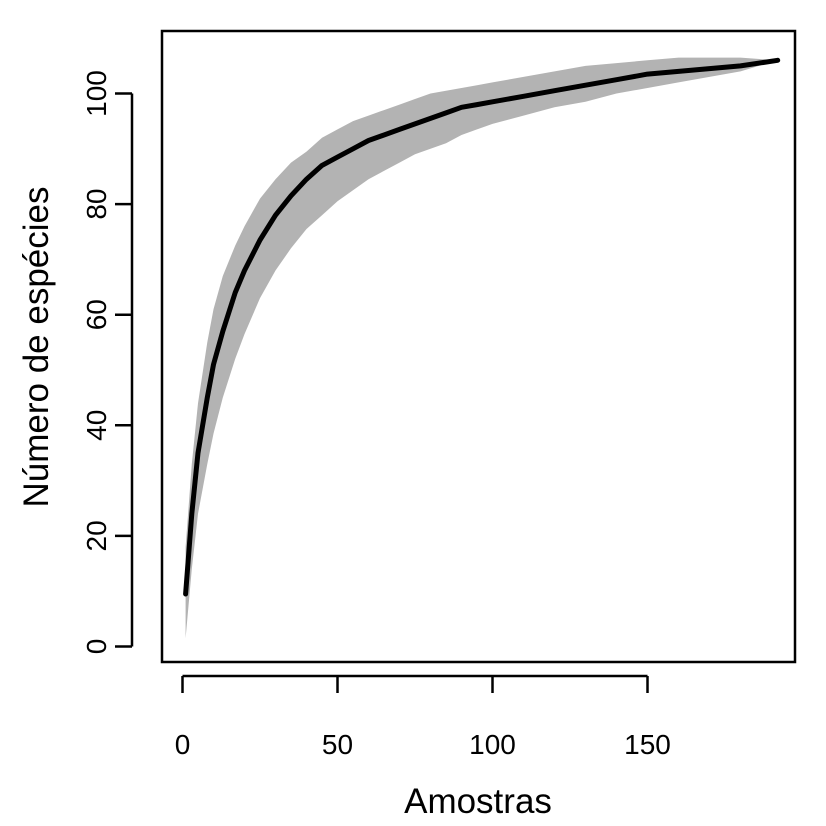 This screenshot has width=826, height=826. Describe the element at coordinates (96, 425) in the screenshot. I see `y-tick-label: 40` at that location.